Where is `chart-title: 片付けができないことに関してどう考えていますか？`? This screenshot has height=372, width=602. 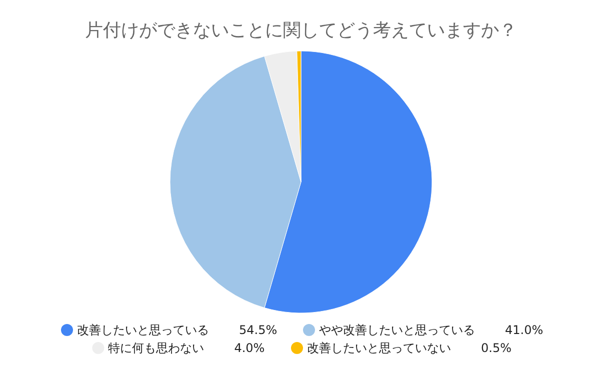 chart-title: 片付けができないことに関してどう考えていますか？ is located at coordinates (301, 30).